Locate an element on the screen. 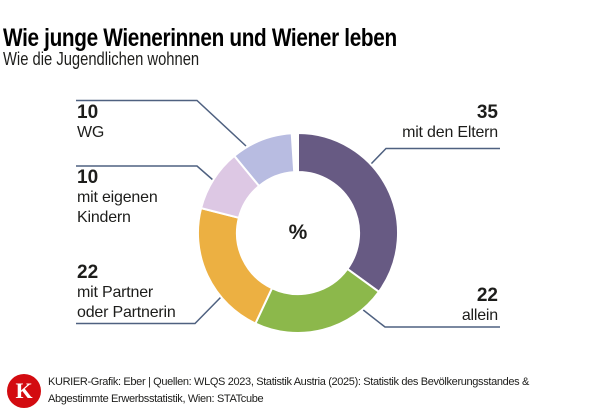 This screenshot has width=616, height=415. callout-kinder-value: 10 is located at coordinates (88, 177).